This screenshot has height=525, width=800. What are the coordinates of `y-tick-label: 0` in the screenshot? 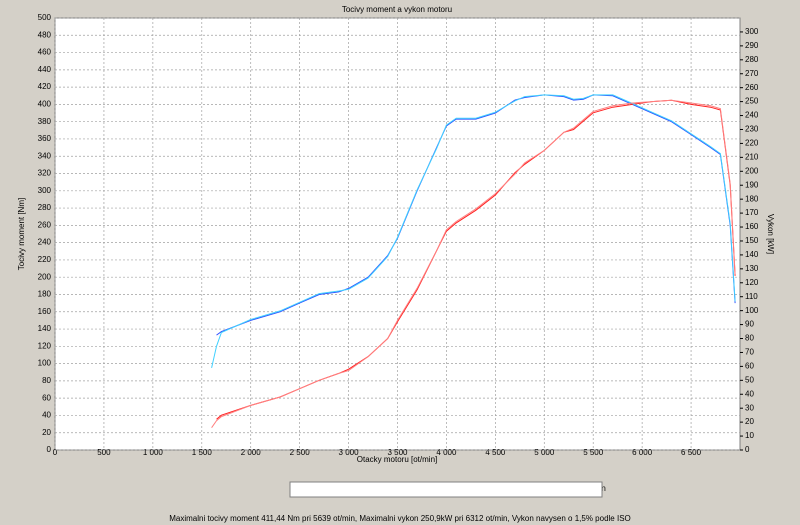 It's located at (49, 449).